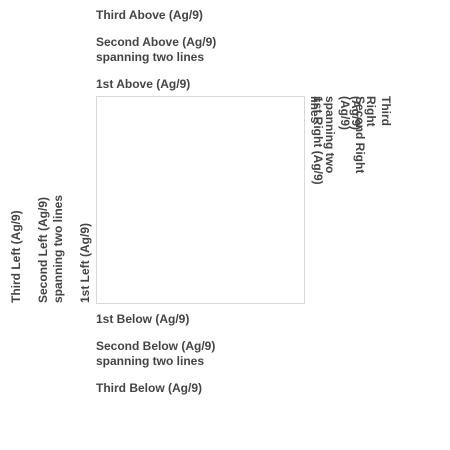 The width and height of the screenshot is (450, 450). What do you see at coordinates (156, 353) in the screenshot?
I see `label-second-below: Second Below (Ag/9) spanning two lines` at bounding box center [156, 353].